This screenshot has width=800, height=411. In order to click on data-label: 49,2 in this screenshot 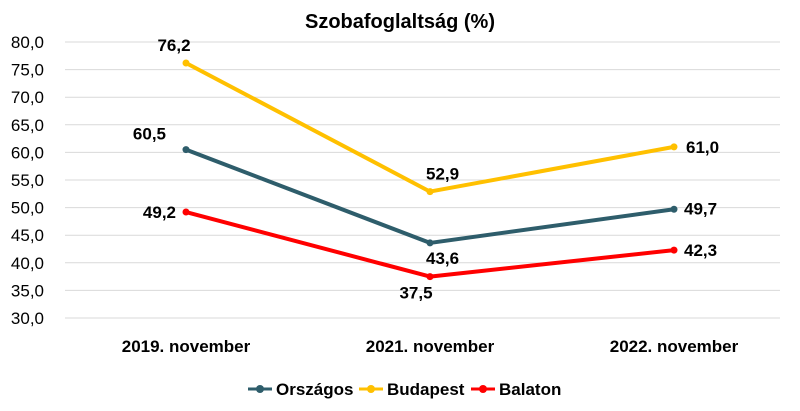, I will do `click(159, 212)`.